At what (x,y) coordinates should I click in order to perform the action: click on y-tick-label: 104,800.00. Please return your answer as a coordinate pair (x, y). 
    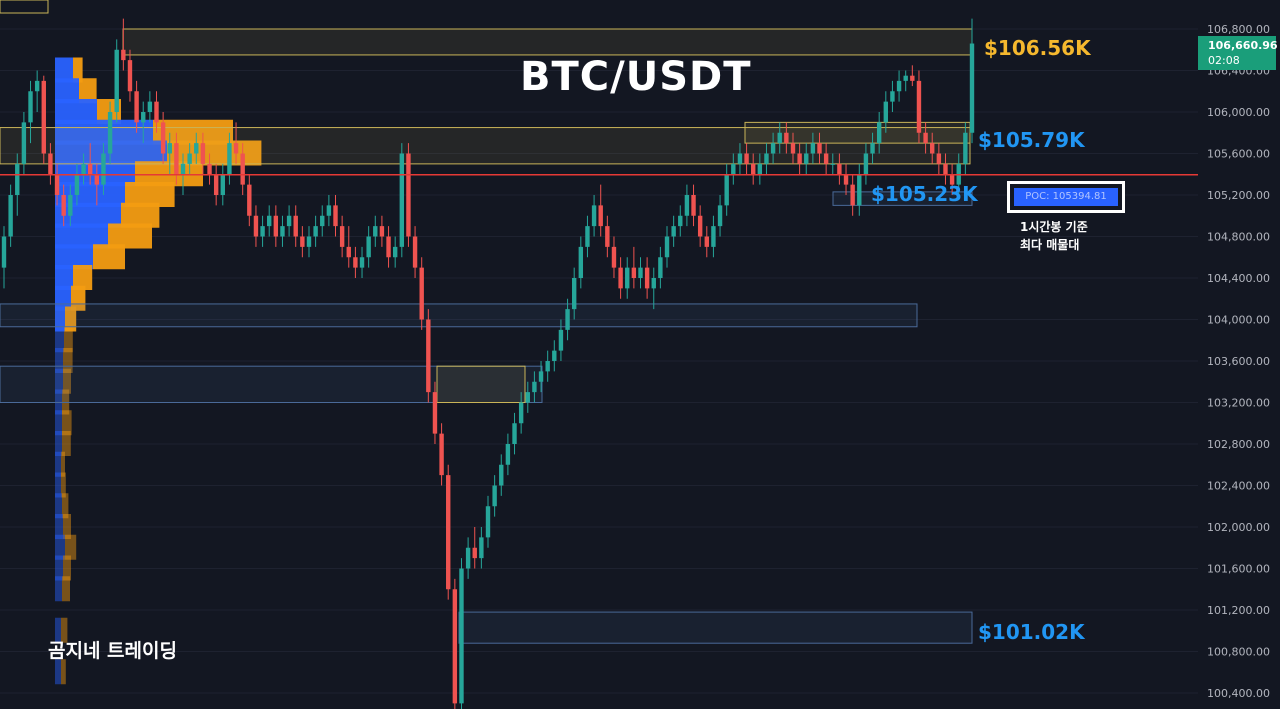
    Looking at the image, I should click on (1238, 237).